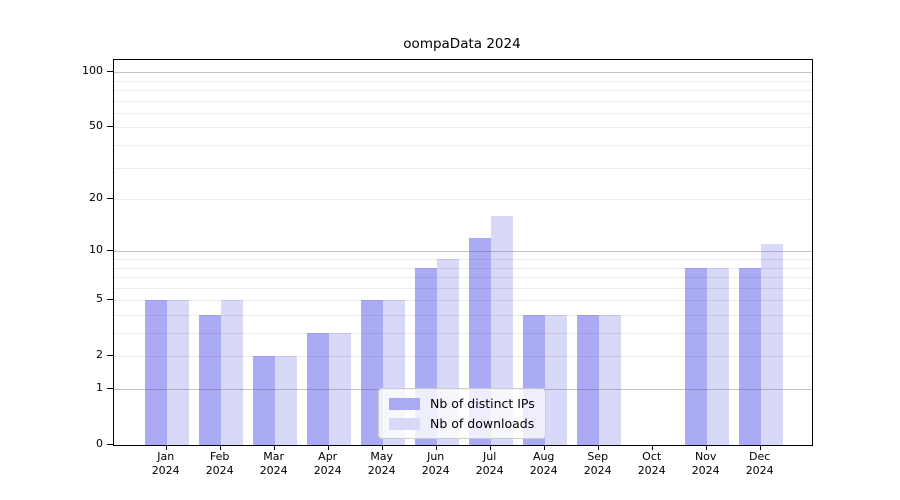  What do you see at coordinates (543, 464) in the screenshot?
I see `x-tick-label-aug: Aug 2024` at bounding box center [543, 464].